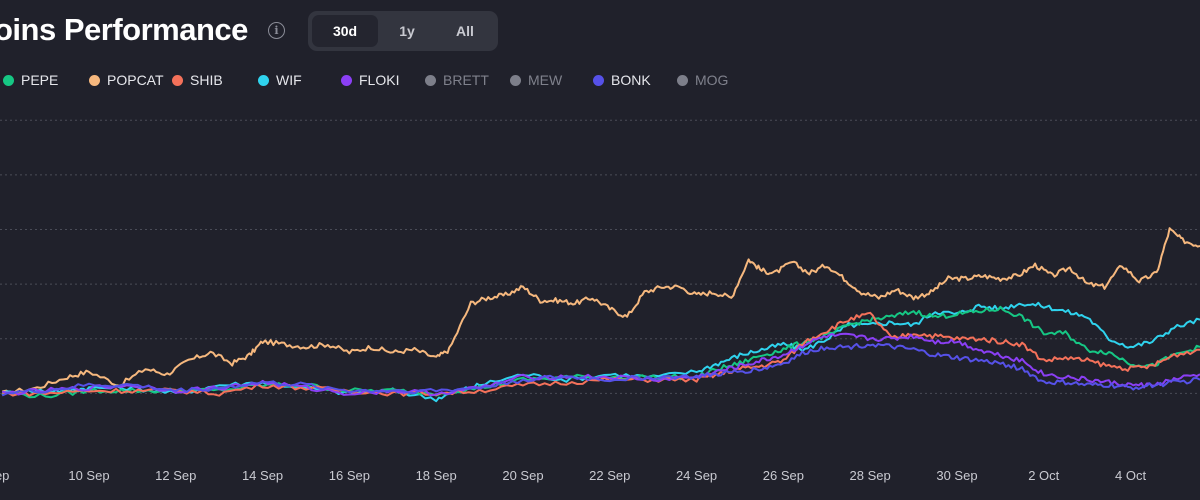 This screenshot has width=1200, height=500. I want to click on legend-dot-brett, so click(430, 80).